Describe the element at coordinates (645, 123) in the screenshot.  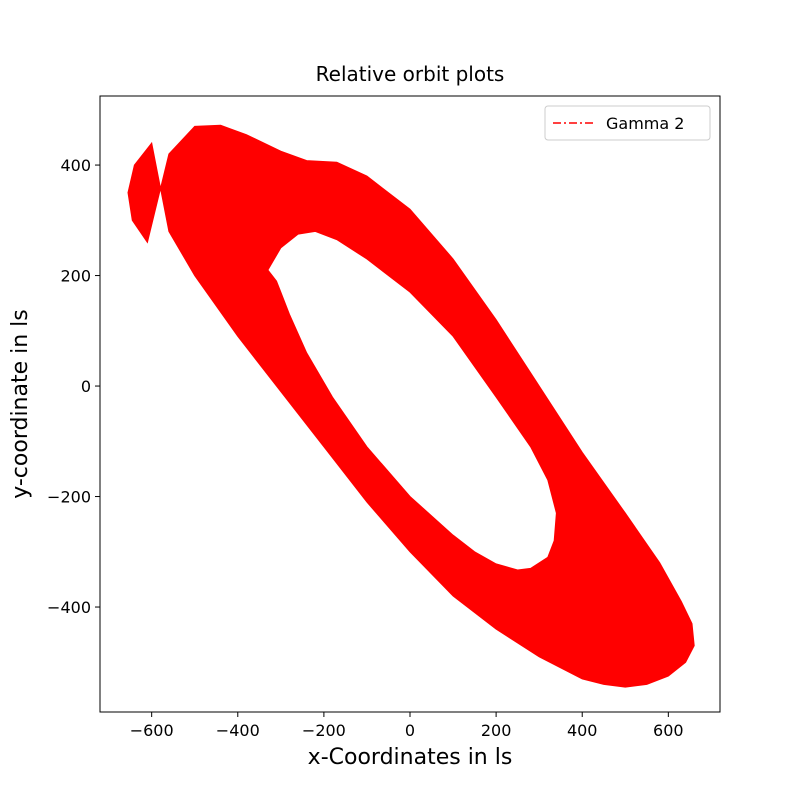
I see `legend-label: Gamma 2` at that location.